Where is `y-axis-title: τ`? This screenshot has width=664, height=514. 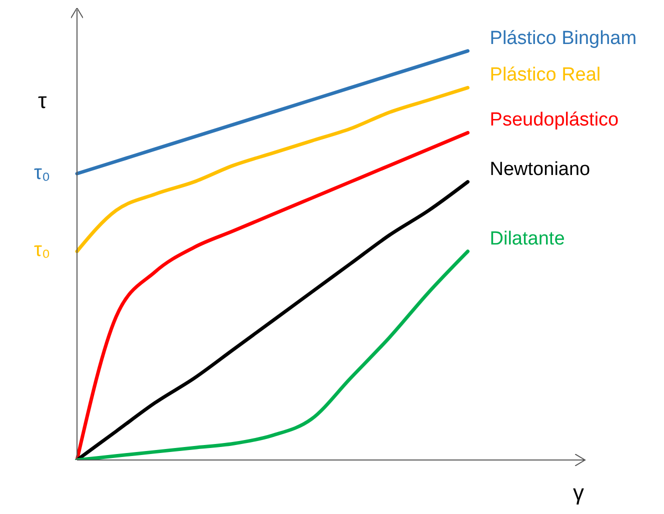 y-axis-title: τ is located at coordinates (42, 101).